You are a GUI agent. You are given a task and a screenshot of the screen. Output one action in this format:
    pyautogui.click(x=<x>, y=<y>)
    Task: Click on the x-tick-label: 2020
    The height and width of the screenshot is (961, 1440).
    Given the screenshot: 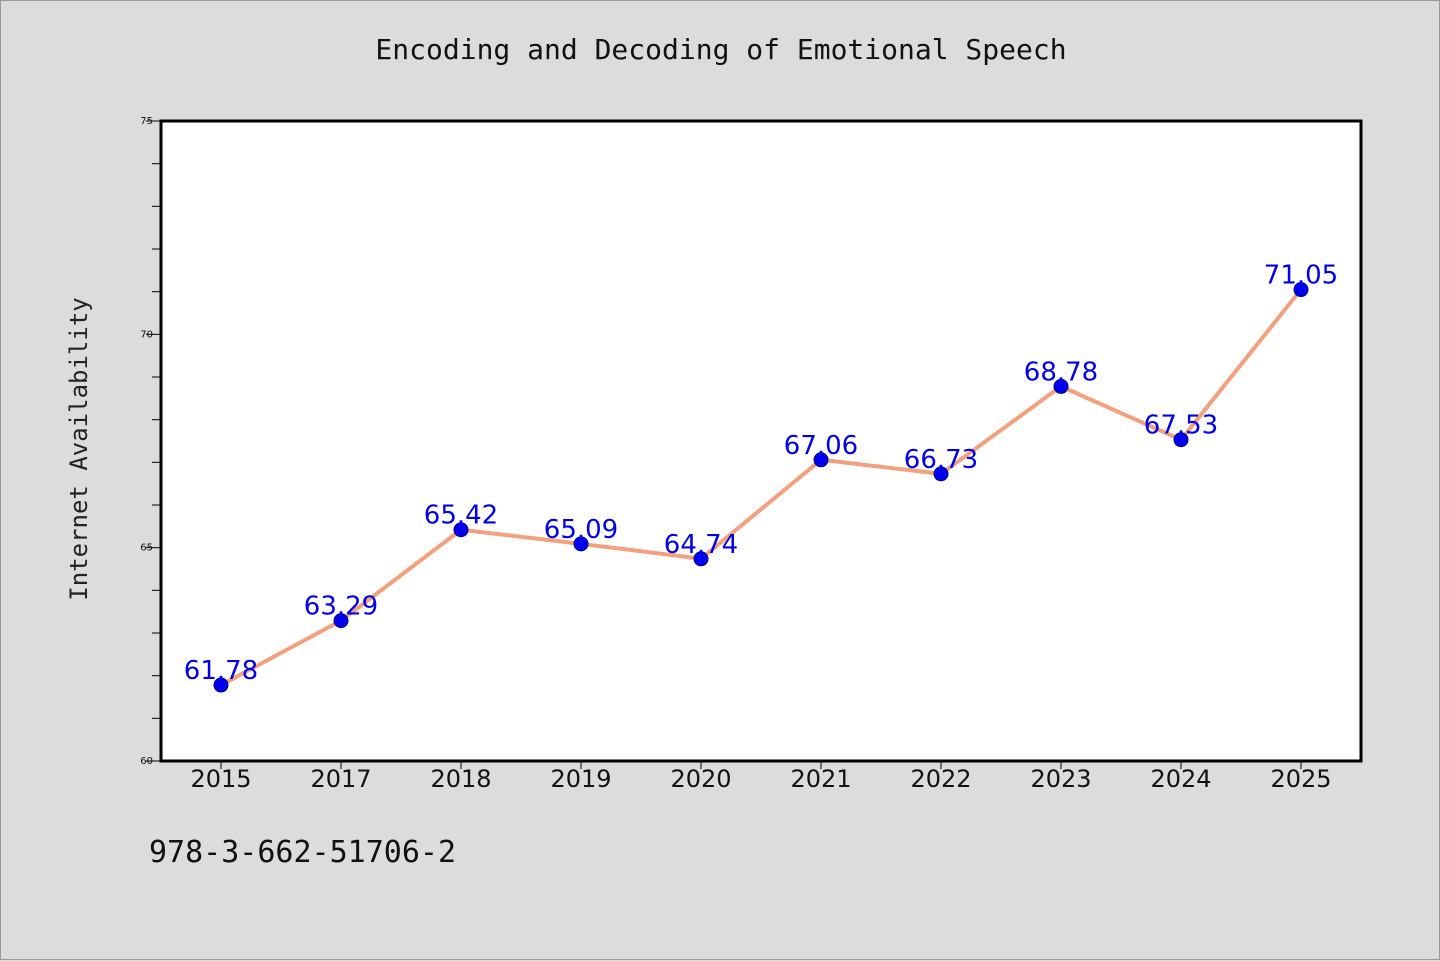 What is the action you would take?
    pyautogui.click(x=700, y=779)
    